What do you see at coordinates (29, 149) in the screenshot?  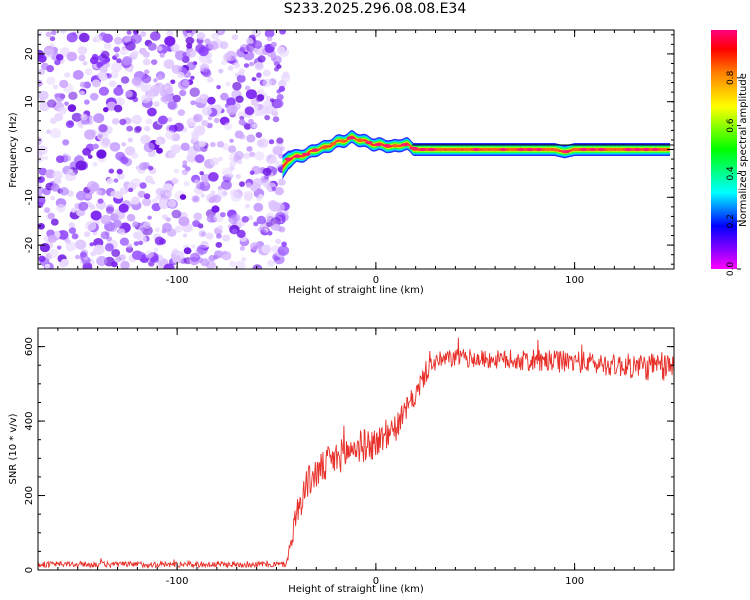 I see `y-tick-label: 0` at bounding box center [29, 149].